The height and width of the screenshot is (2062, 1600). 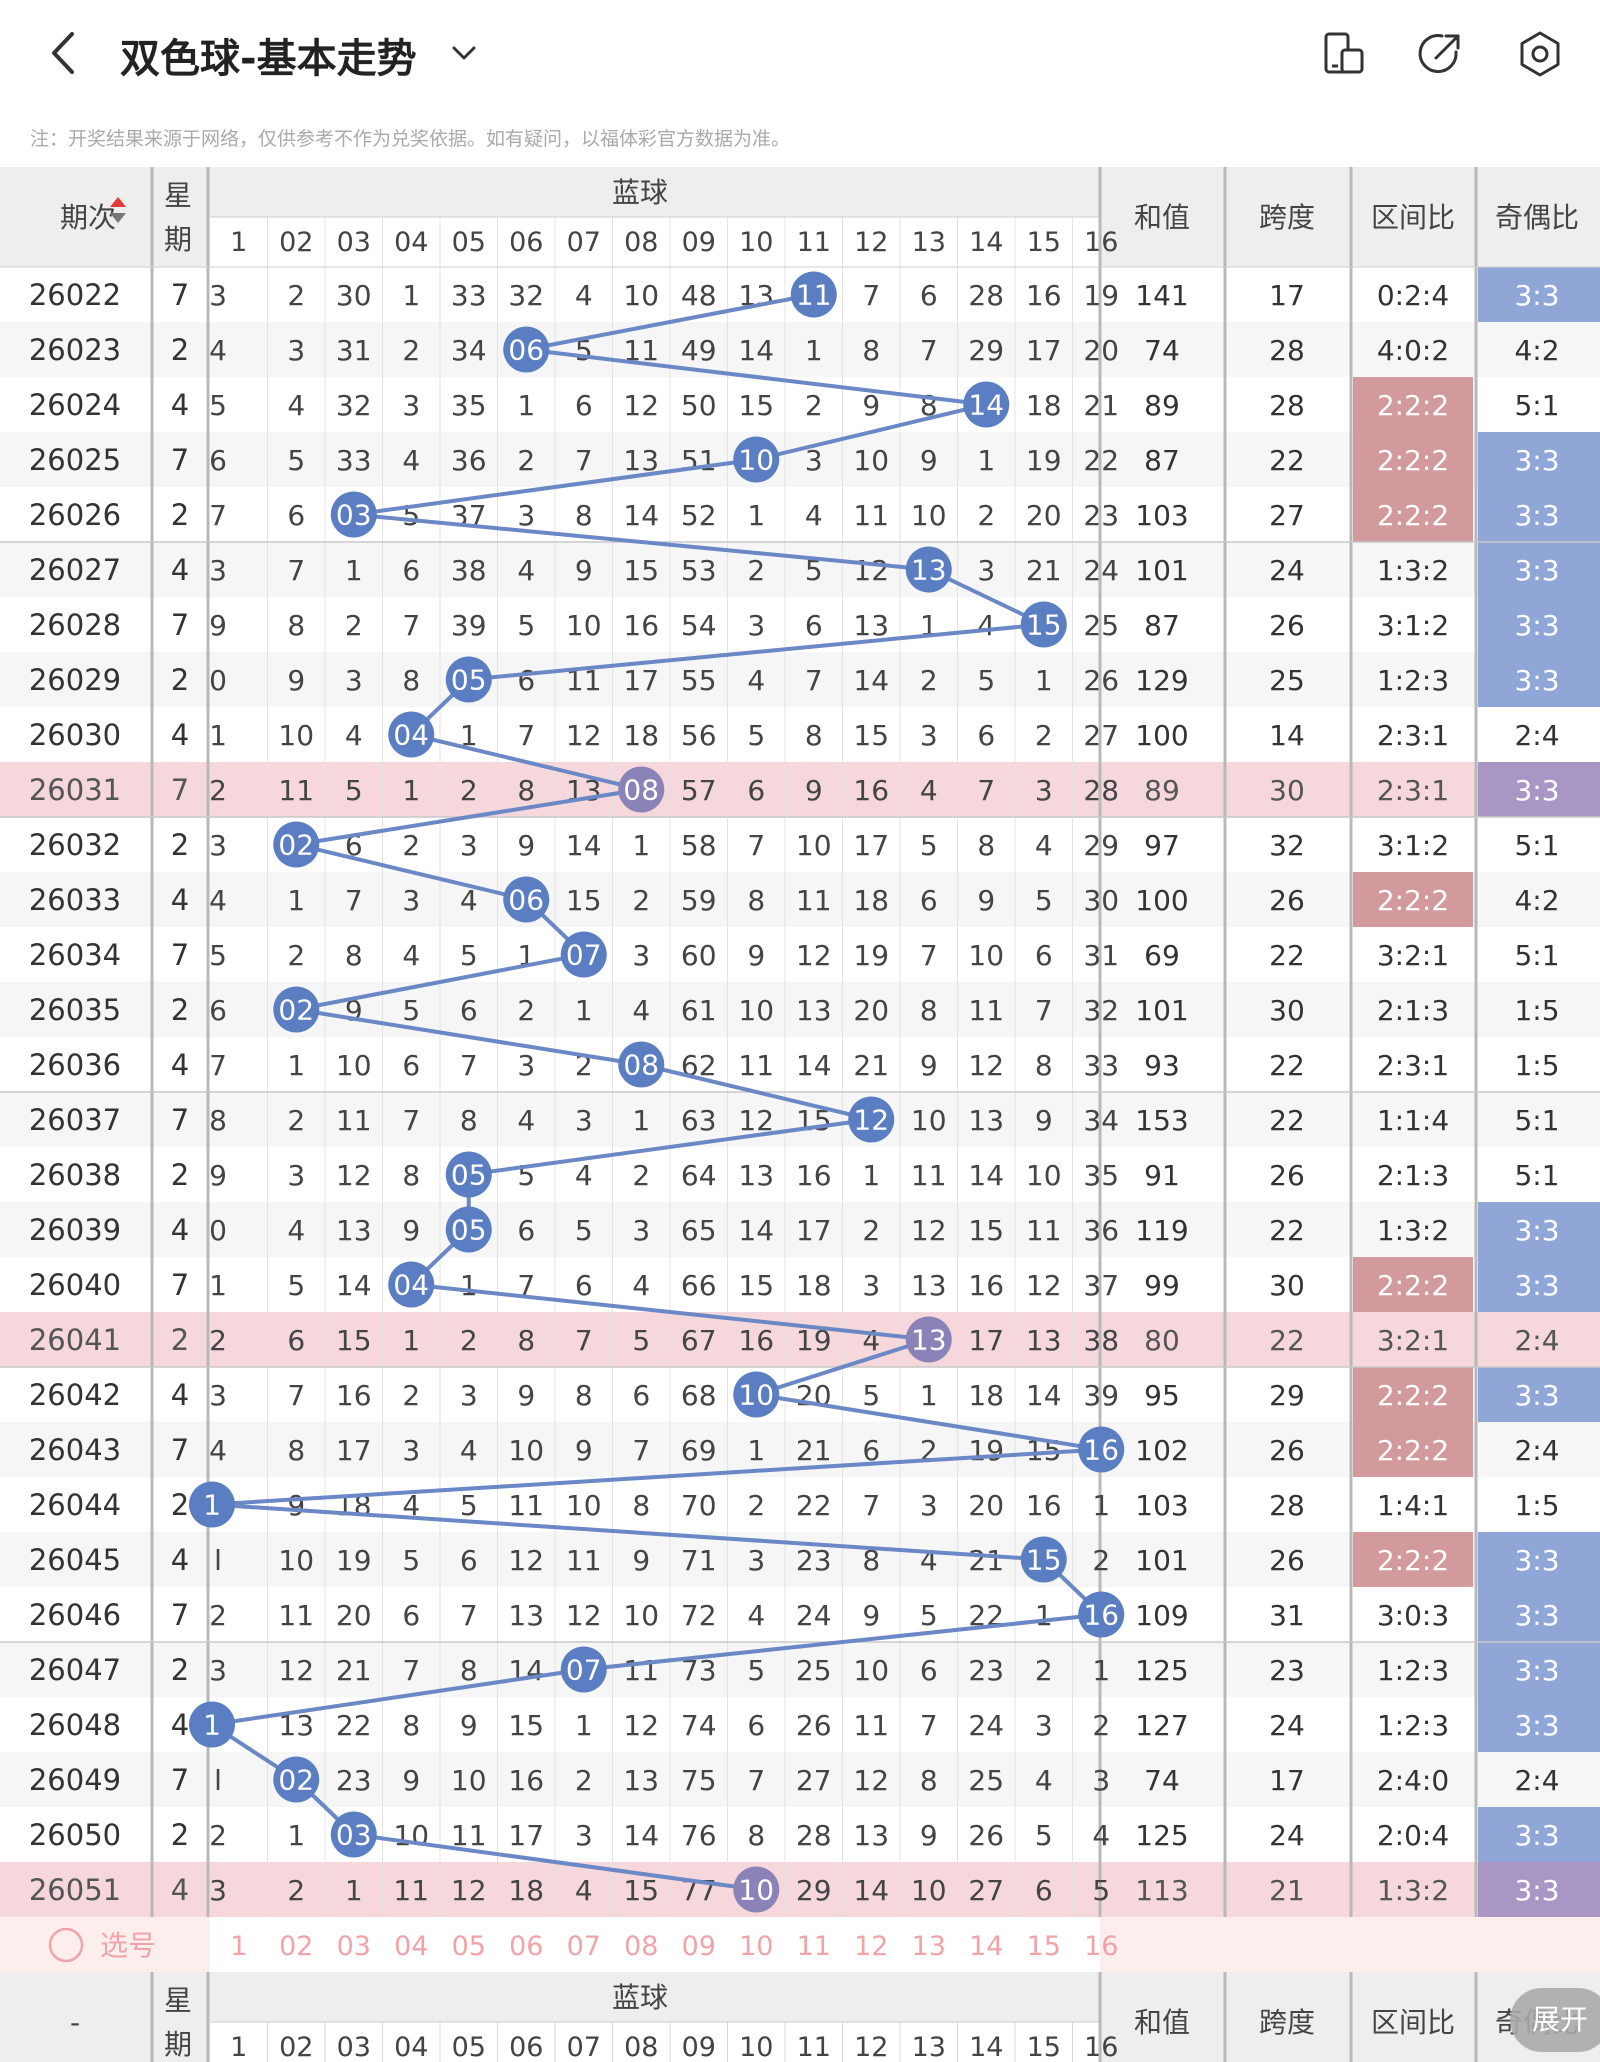 I want to click on share-icon, so click(x=1440, y=54).